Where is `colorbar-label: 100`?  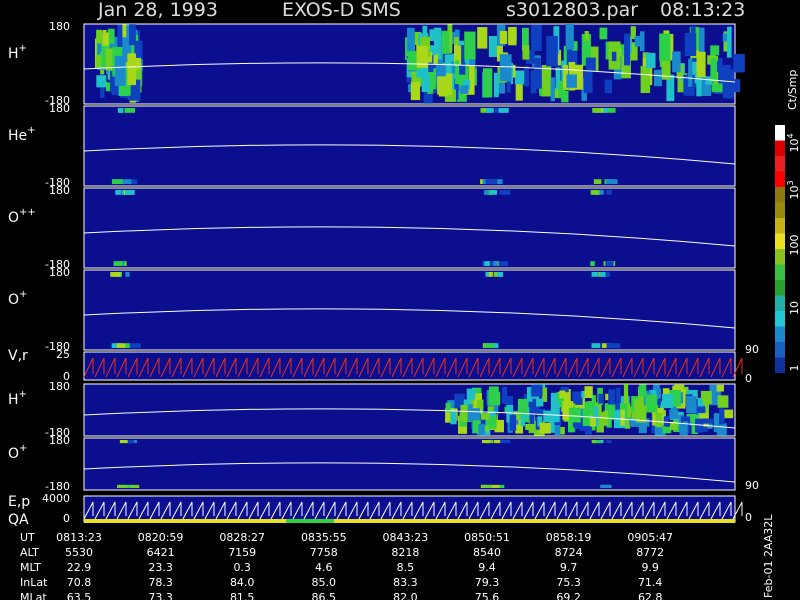
colorbar-label: 100 is located at coordinates (794, 245).